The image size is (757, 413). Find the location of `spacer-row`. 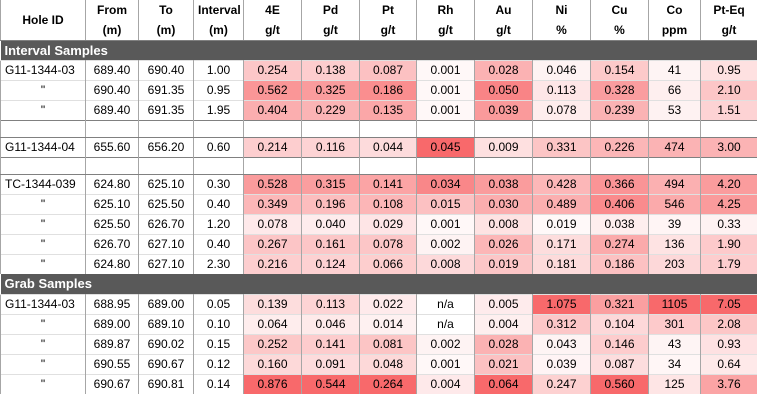

spacer-row is located at coordinates (378, 128).